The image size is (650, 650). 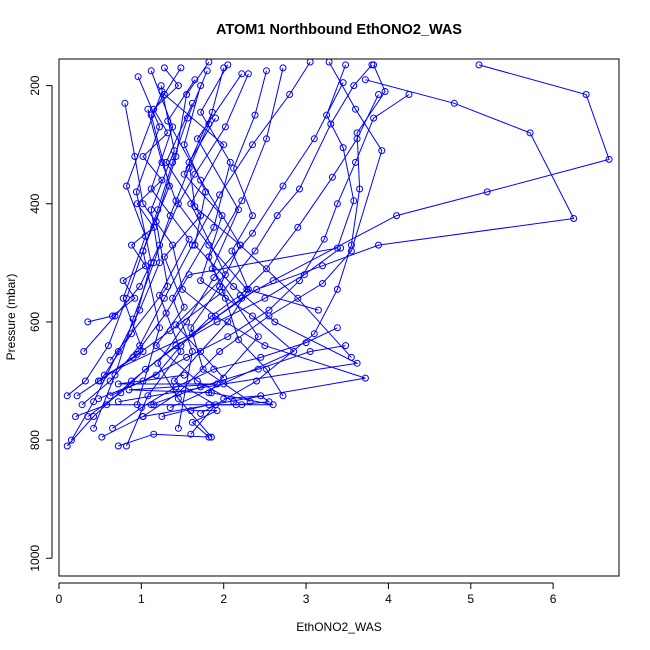 What do you see at coordinates (553, 599) in the screenshot?
I see `x-tick-label: 6` at bounding box center [553, 599].